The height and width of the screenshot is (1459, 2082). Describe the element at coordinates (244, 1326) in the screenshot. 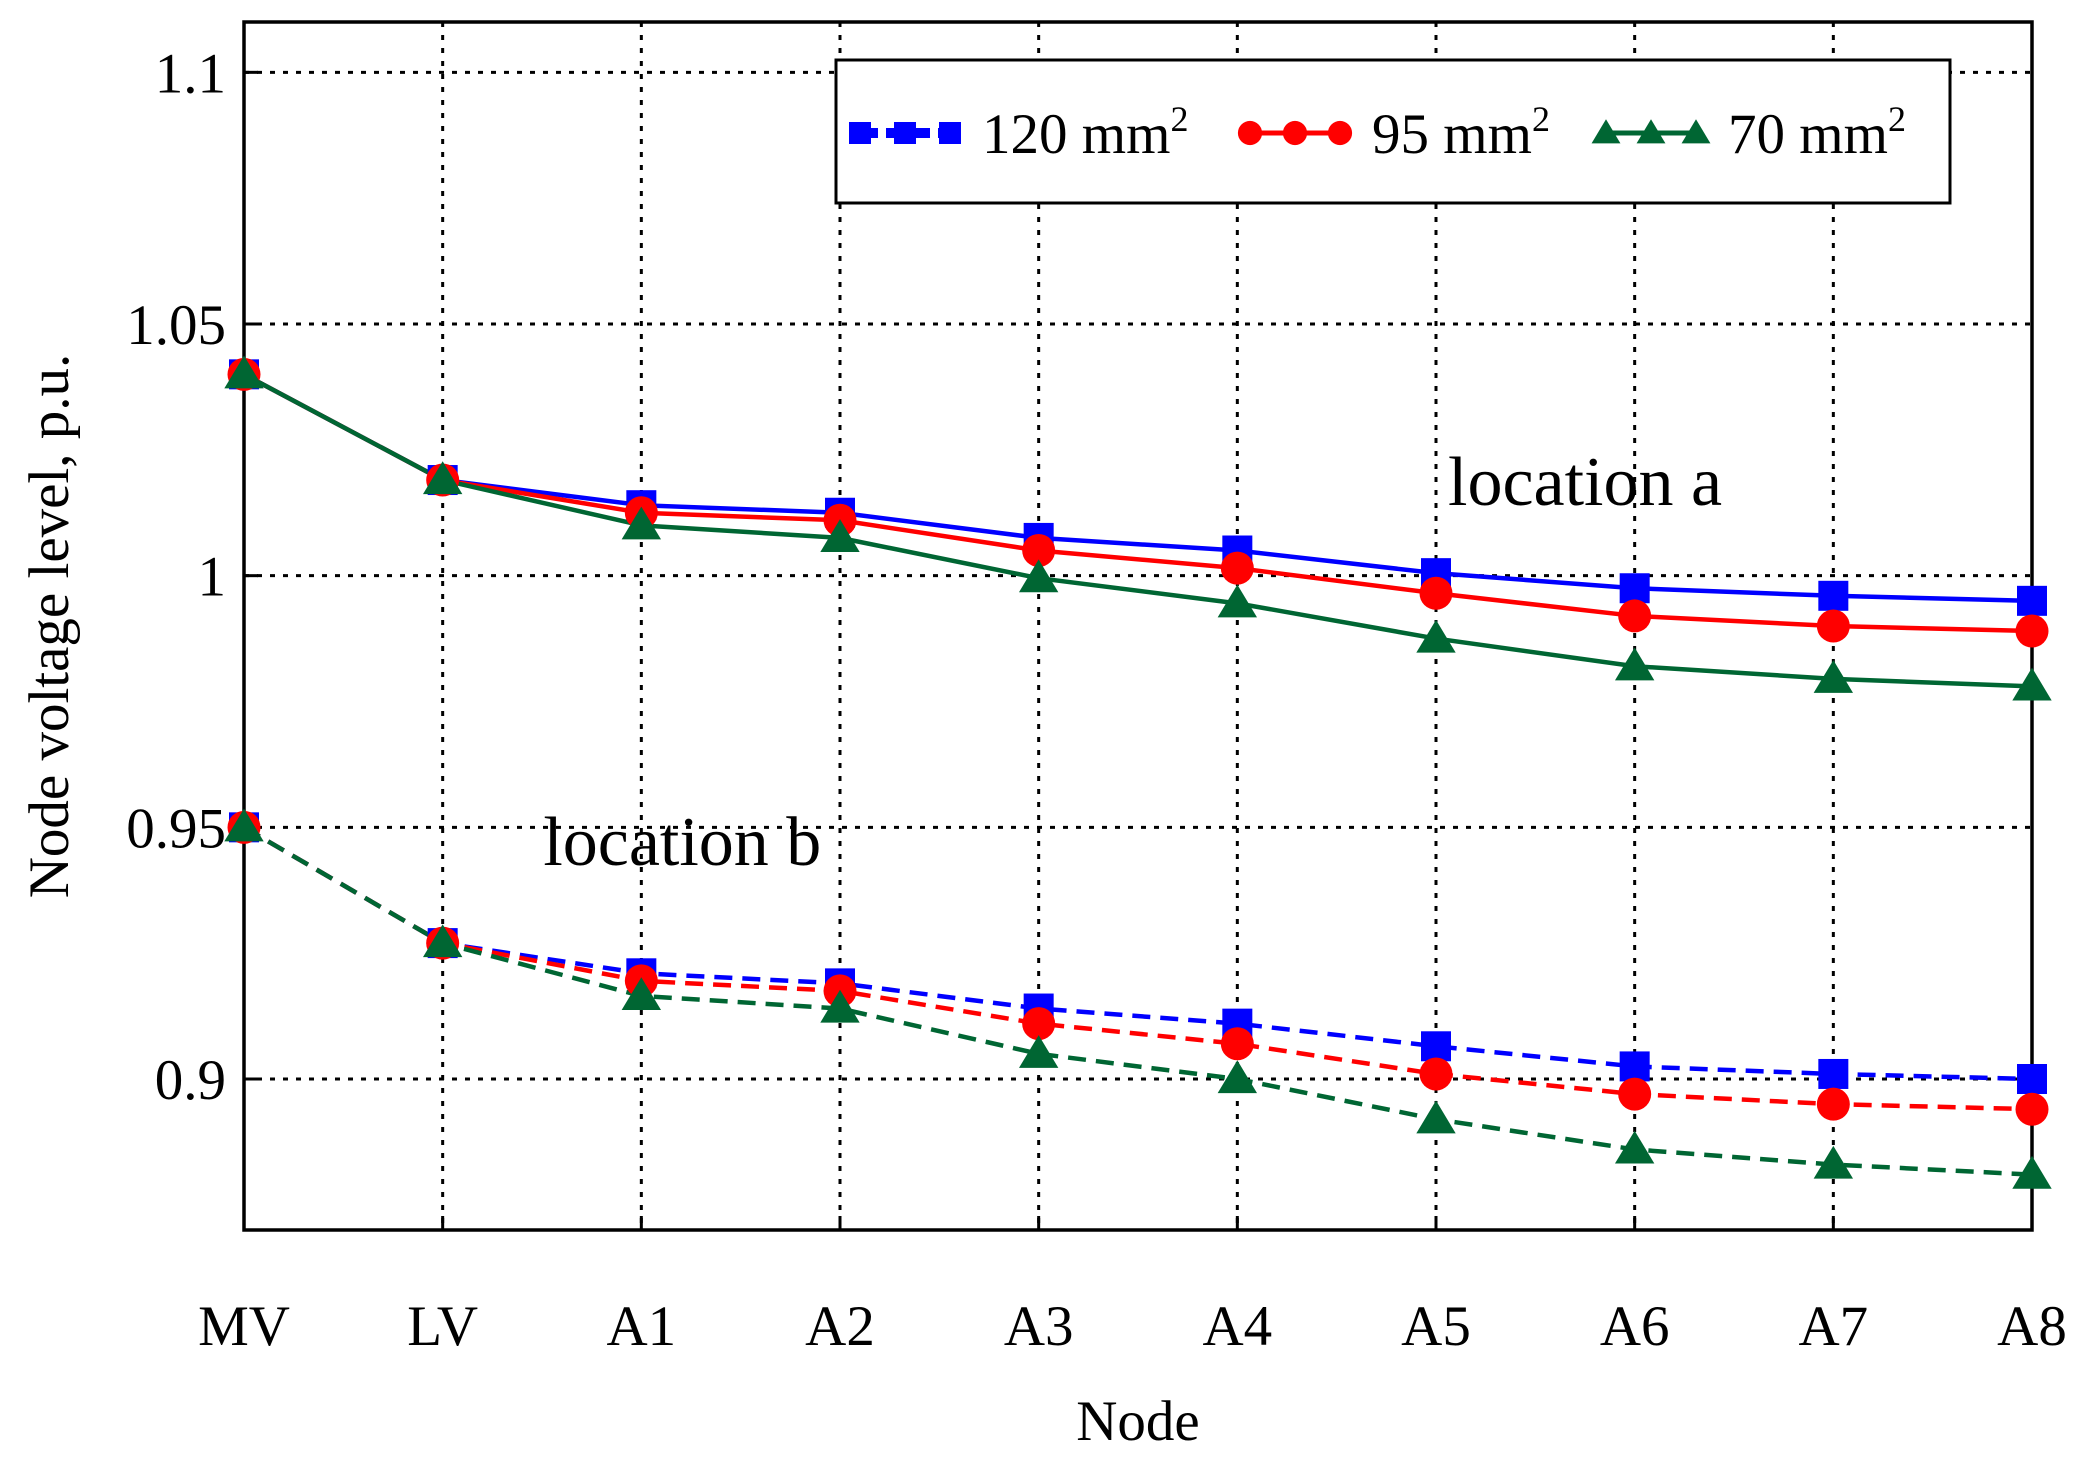

I see `x-tick-label: MV` at that location.